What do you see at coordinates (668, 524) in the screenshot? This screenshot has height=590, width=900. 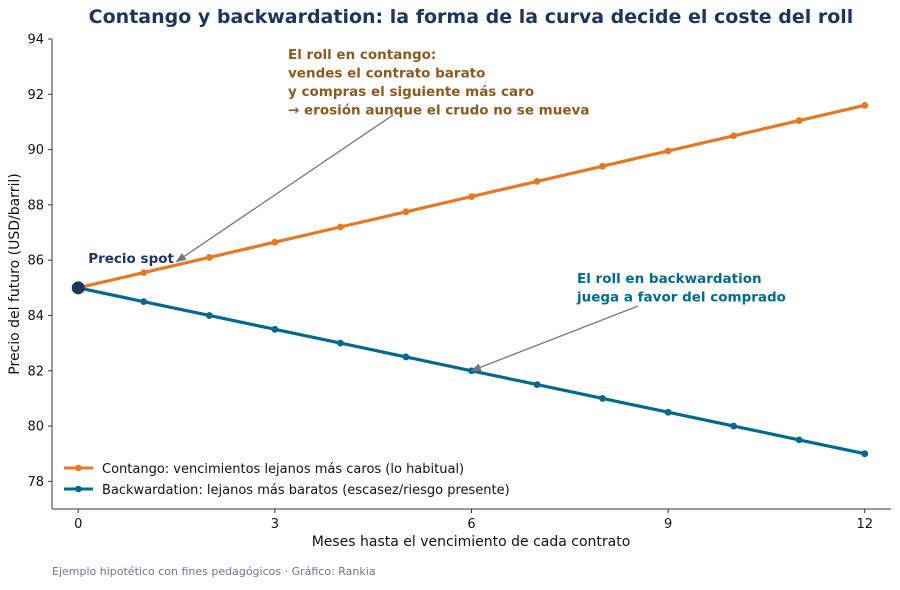 I see `x-tick-label: 9` at bounding box center [668, 524].